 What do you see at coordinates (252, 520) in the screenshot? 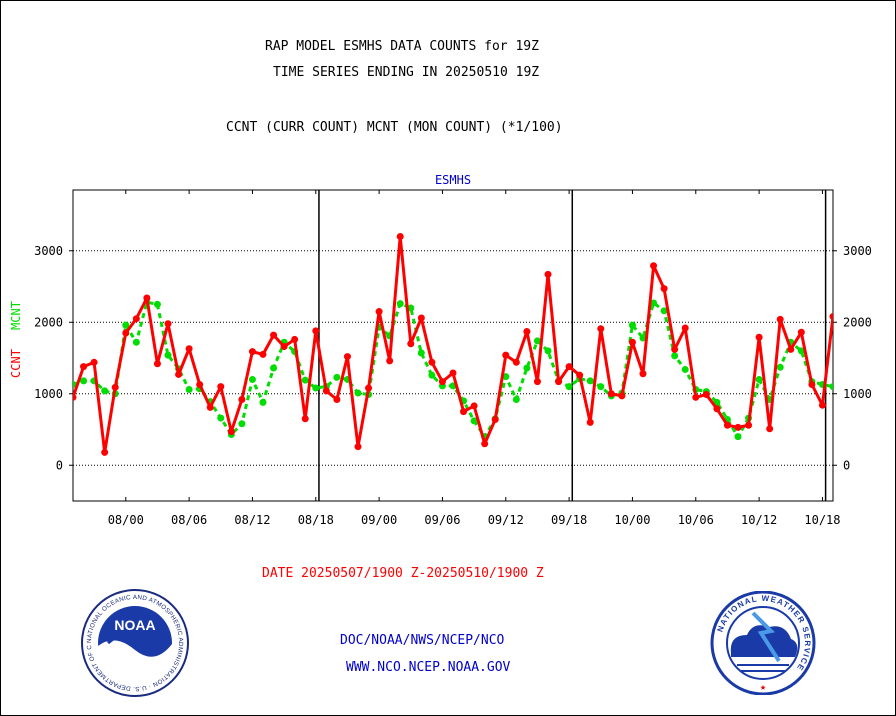
I see `xtick-label: 08/12` at bounding box center [252, 520].